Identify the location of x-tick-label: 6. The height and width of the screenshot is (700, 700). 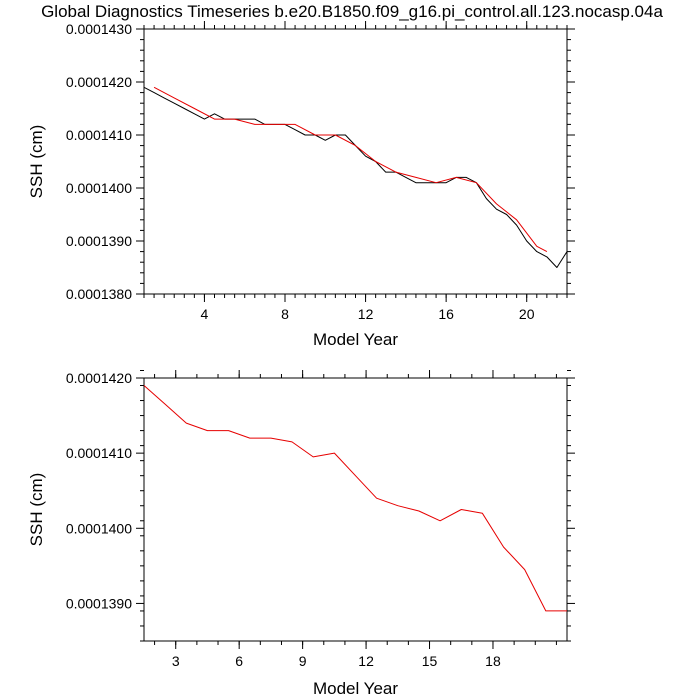
(239, 661).